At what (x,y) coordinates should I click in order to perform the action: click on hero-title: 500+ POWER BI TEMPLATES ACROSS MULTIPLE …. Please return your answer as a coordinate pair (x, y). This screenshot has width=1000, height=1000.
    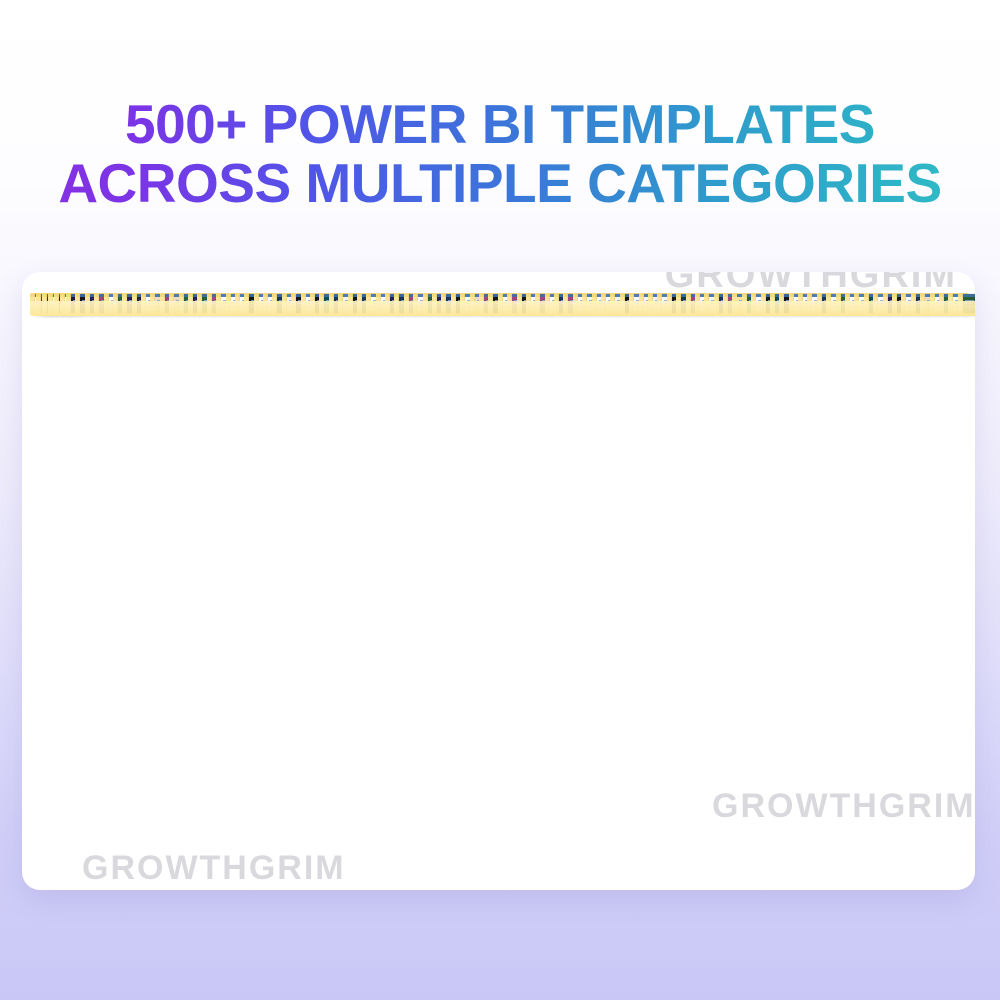
    Looking at the image, I should click on (500, 153).